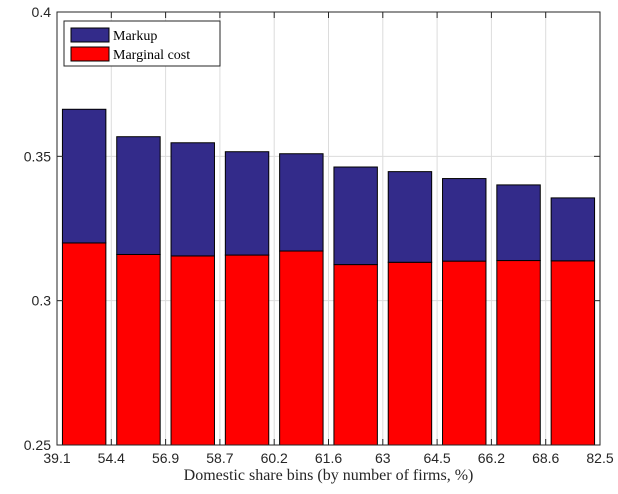 This screenshot has width=618, height=494. What do you see at coordinates (491, 458) in the screenshot?
I see `x-tick-label: 66.2` at bounding box center [491, 458].